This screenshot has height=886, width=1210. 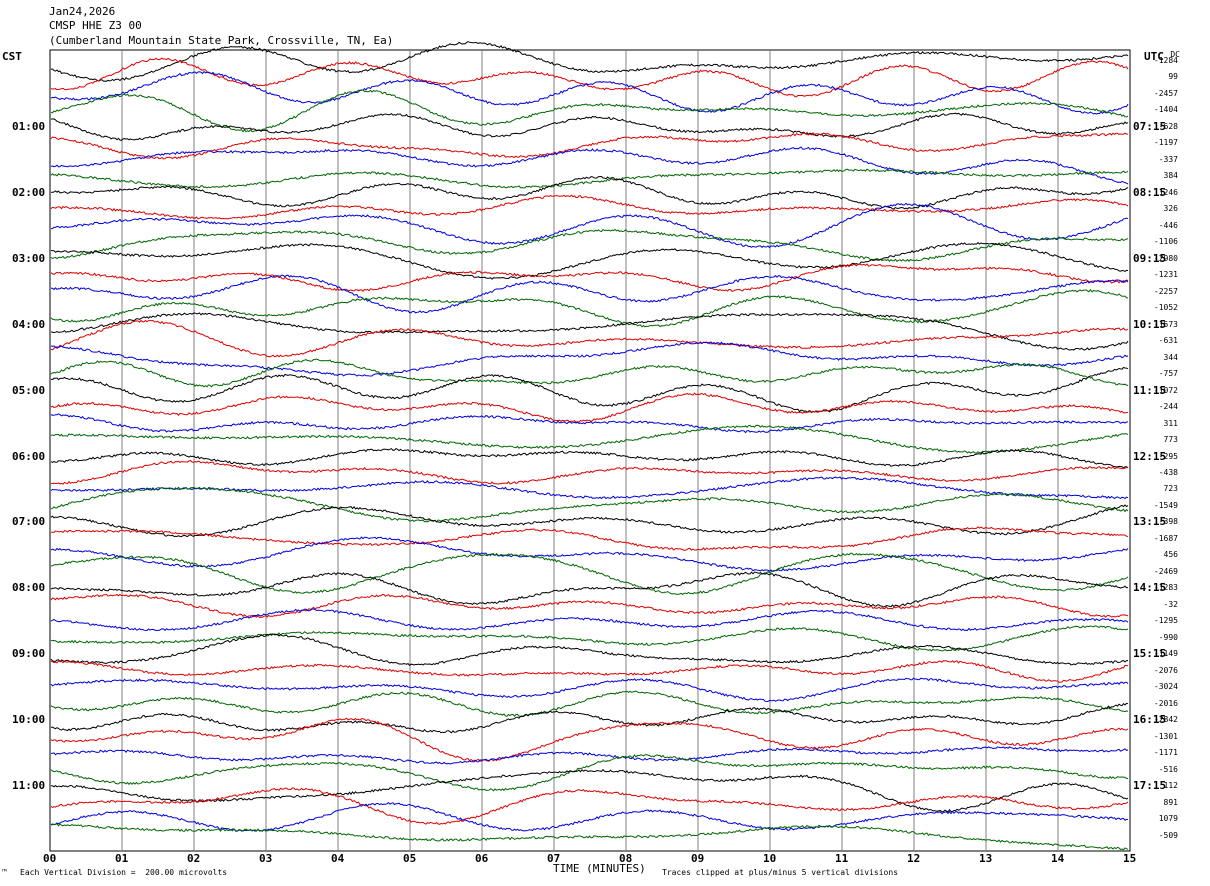 I want to click on dc-offset-label: -295, so click(x=1168, y=456).